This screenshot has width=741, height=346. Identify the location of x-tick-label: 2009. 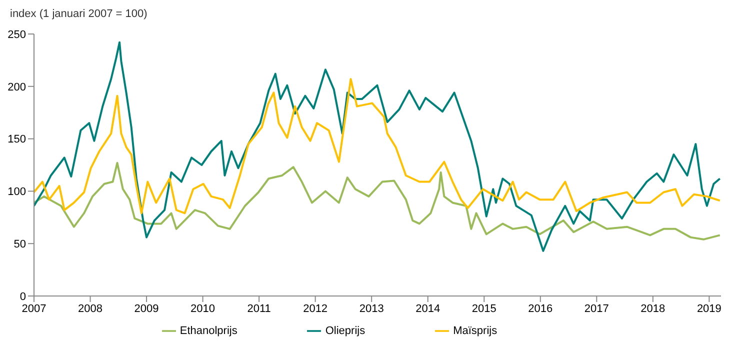
(146, 308).